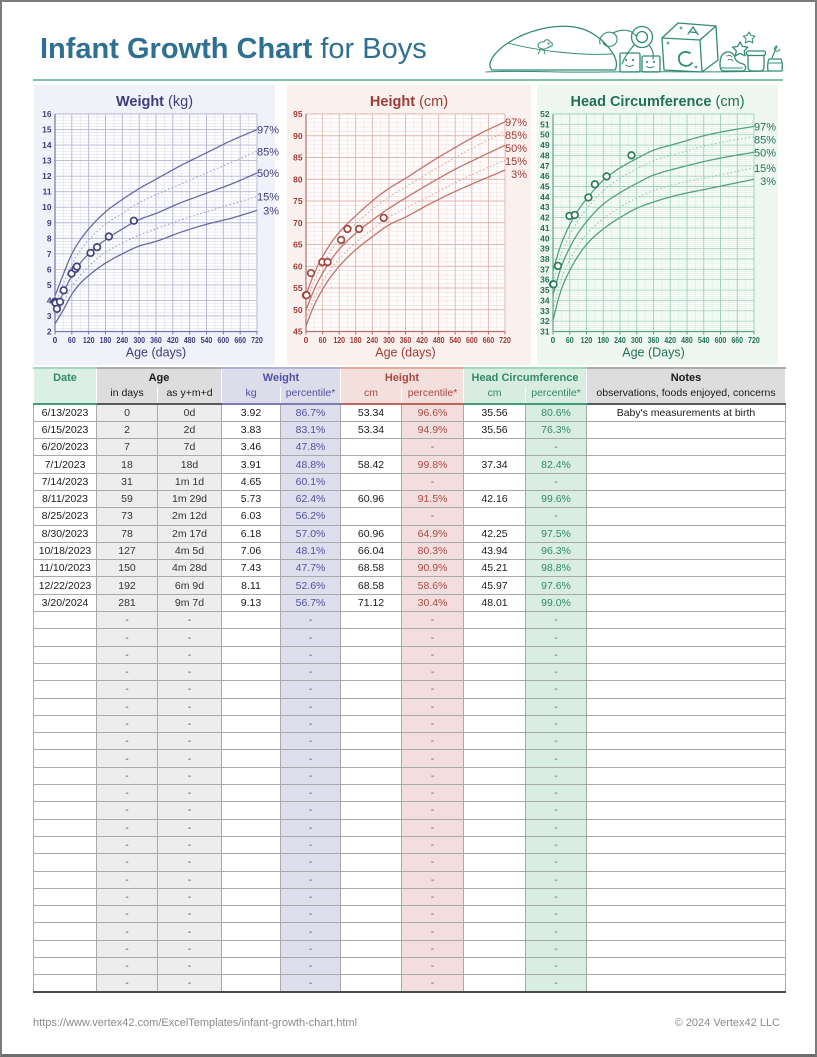  What do you see at coordinates (356, 340) in the screenshot?
I see `svg-text: 180` at bounding box center [356, 340].